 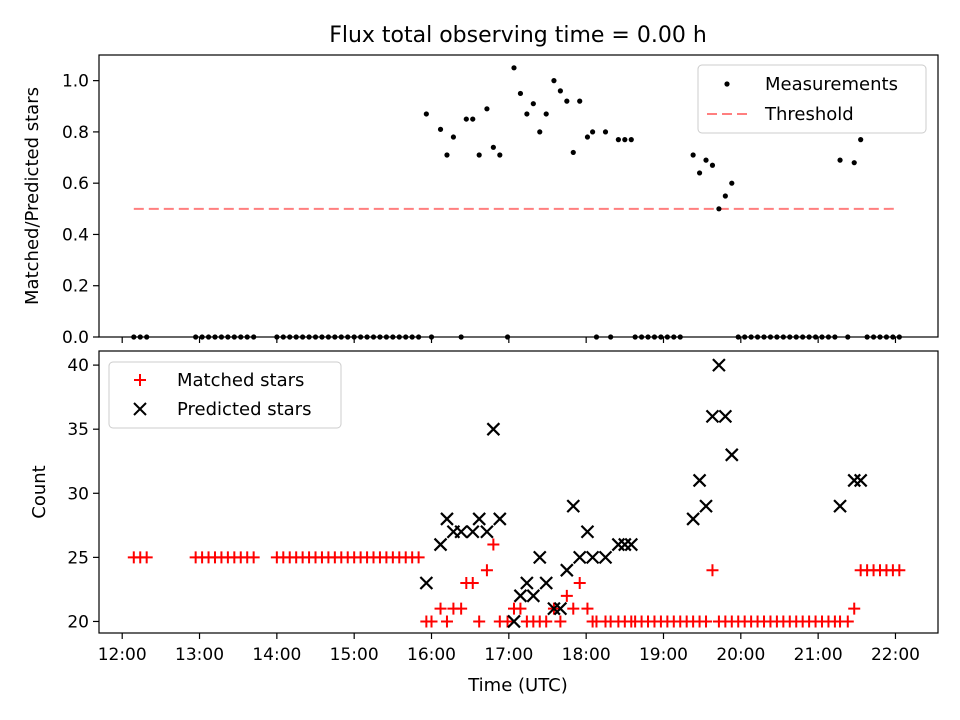 I want to click on figure-title: Flux total observing time = 0.00 h, so click(x=518, y=35).